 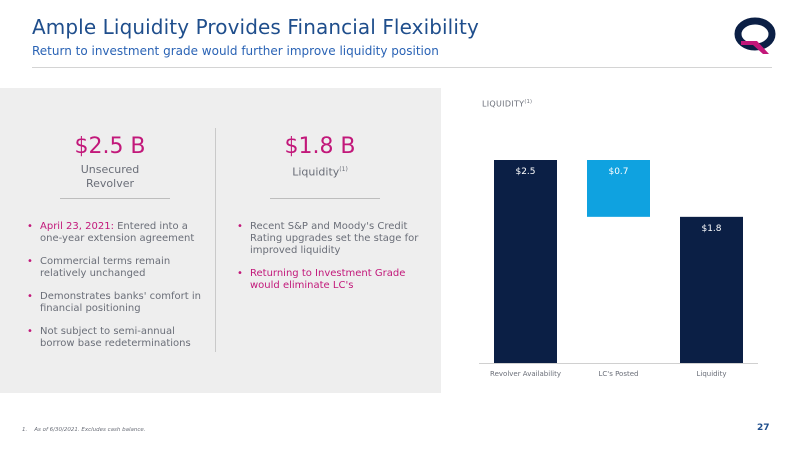 I want to click on chart-title: LIQUIDITY(1), so click(x=507, y=104).